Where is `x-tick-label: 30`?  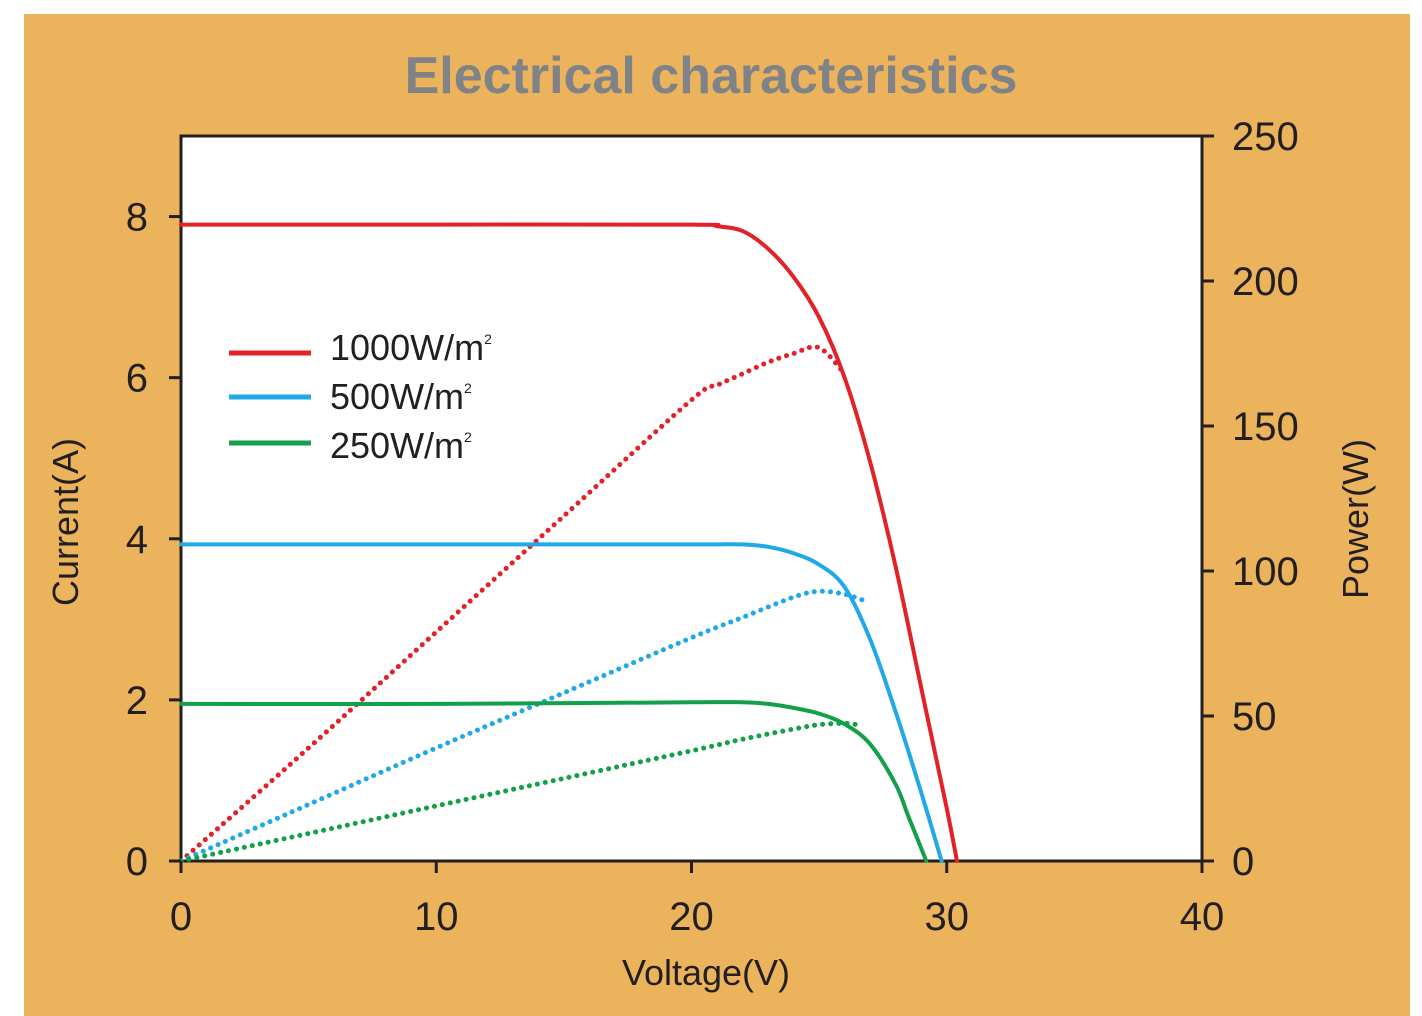
x-tick-label: 30 is located at coordinates (947, 917).